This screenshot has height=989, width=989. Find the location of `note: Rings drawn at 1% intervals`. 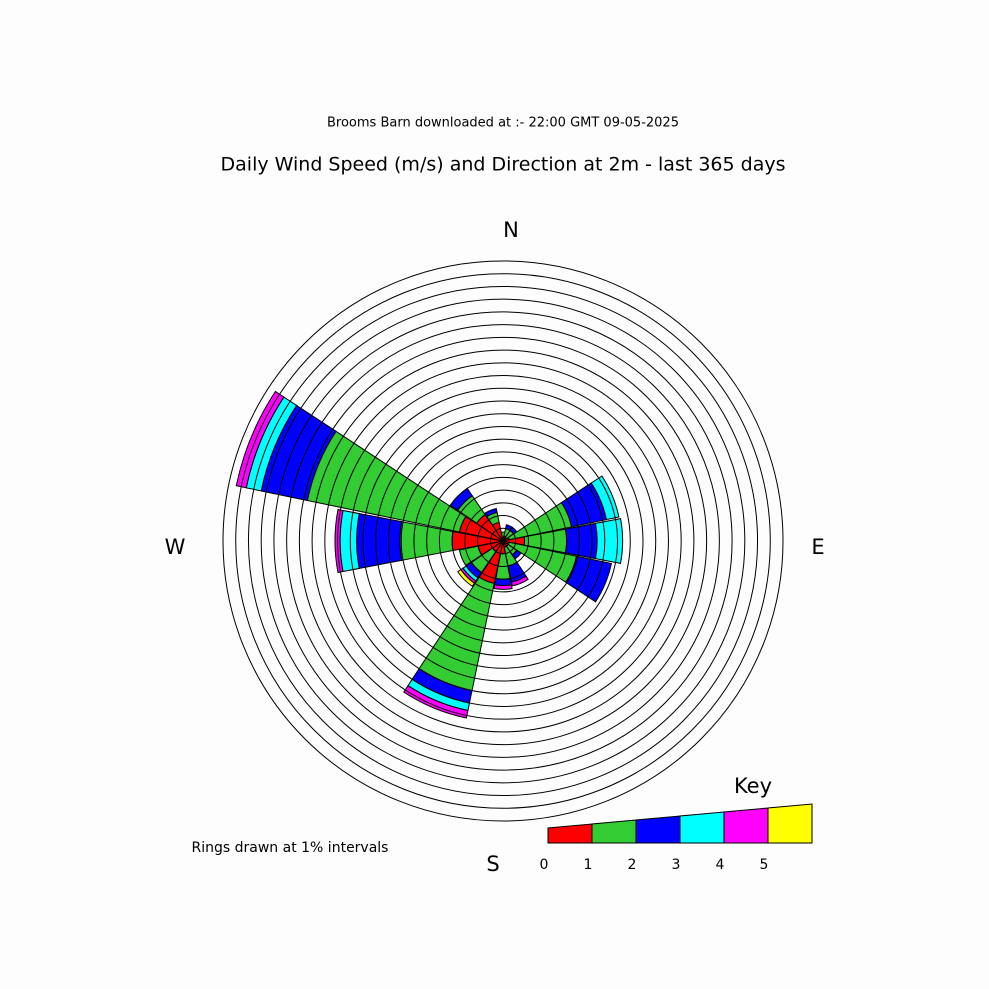

note: Rings drawn at 1% intervals is located at coordinates (290, 848).